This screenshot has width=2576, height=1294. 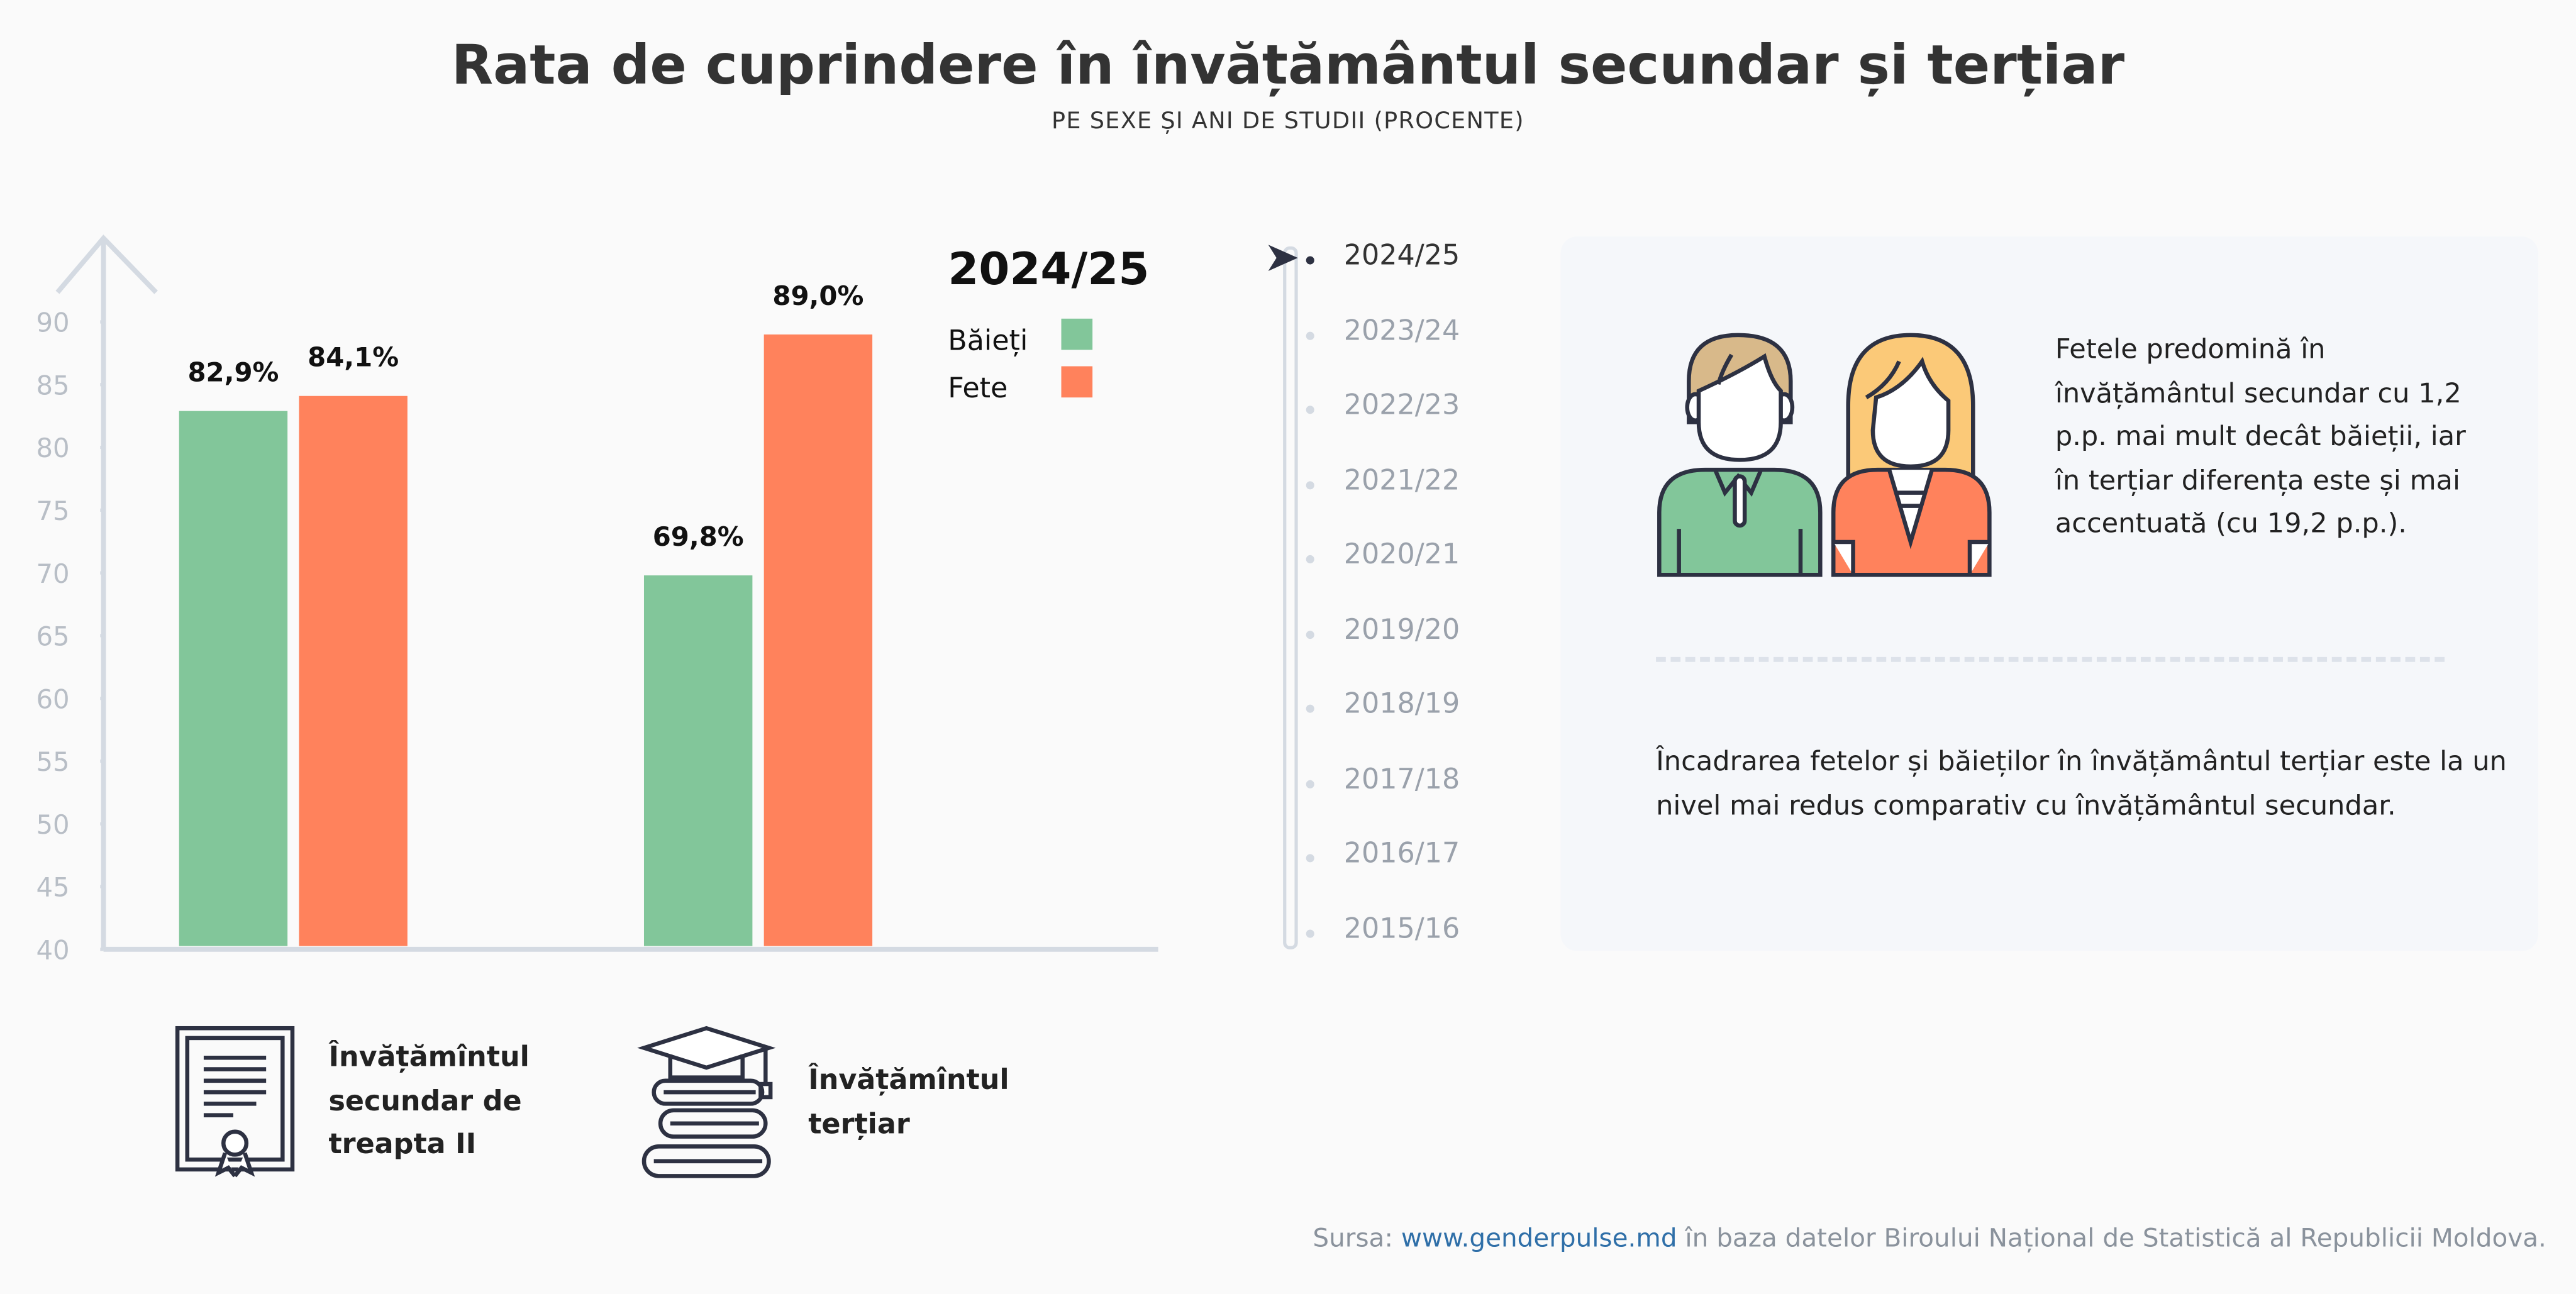 What do you see at coordinates (817, 295) in the screenshot?
I see `bar-value-label: 89,0%` at bounding box center [817, 295].